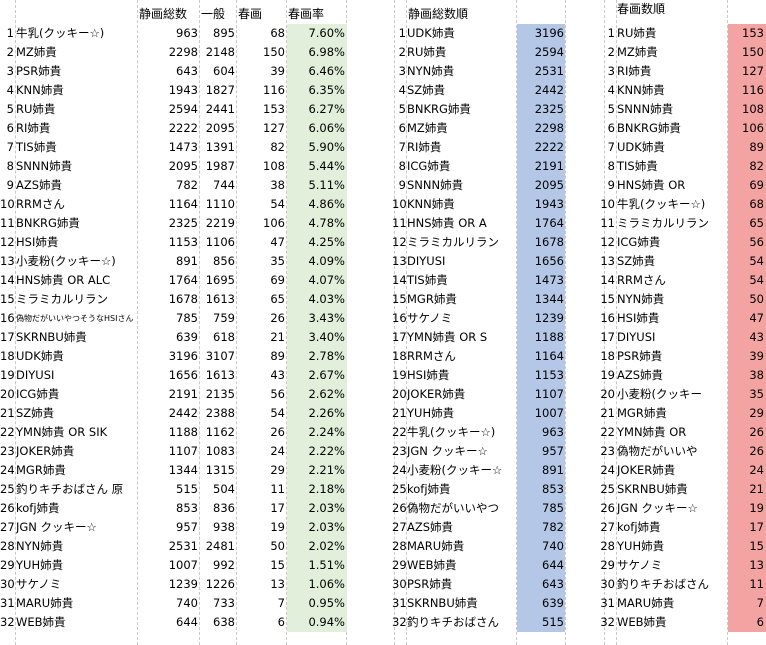  What do you see at coordinates (274, 128) in the screenshot?
I see `shunga-cell: 127` at bounding box center [274, 128].